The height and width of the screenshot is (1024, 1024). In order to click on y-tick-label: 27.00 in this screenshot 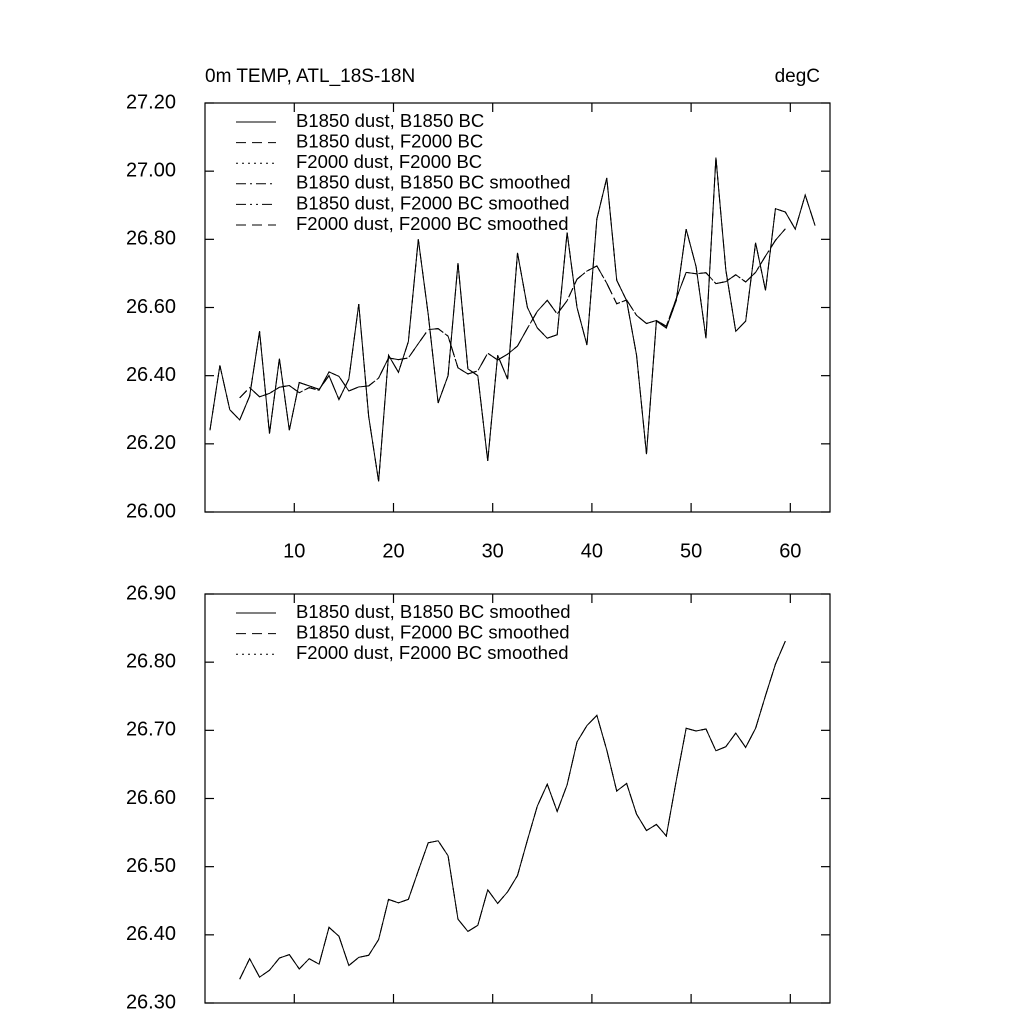, I will do `click(151, 170)`.